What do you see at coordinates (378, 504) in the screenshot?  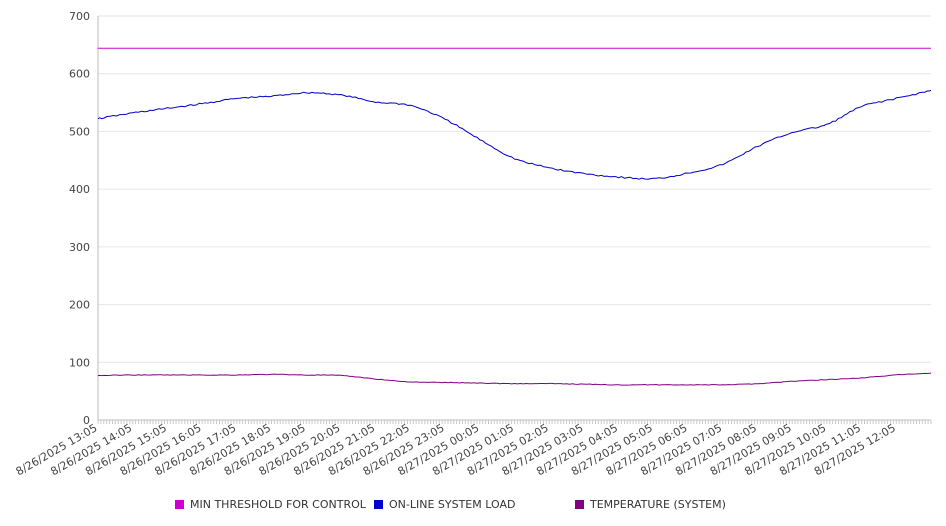 I see `legend-swatch-online-load` at bounding box center [378, 504].